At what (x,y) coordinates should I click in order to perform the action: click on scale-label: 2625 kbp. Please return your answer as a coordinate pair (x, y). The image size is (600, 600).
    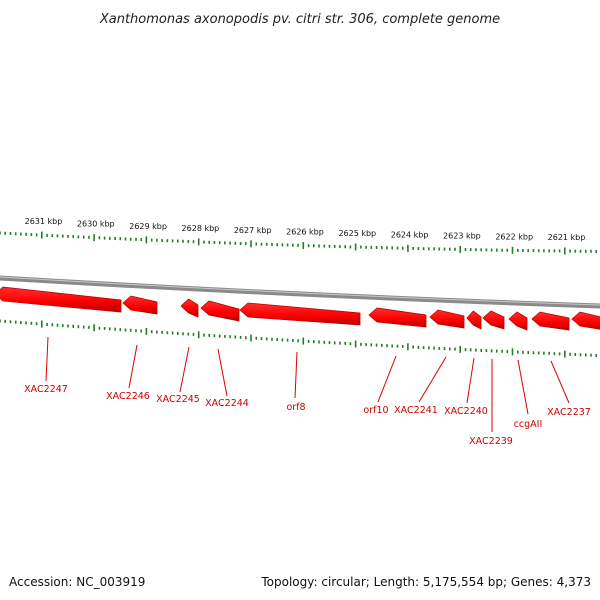
    Looking at the image, I should click on (357, 233).